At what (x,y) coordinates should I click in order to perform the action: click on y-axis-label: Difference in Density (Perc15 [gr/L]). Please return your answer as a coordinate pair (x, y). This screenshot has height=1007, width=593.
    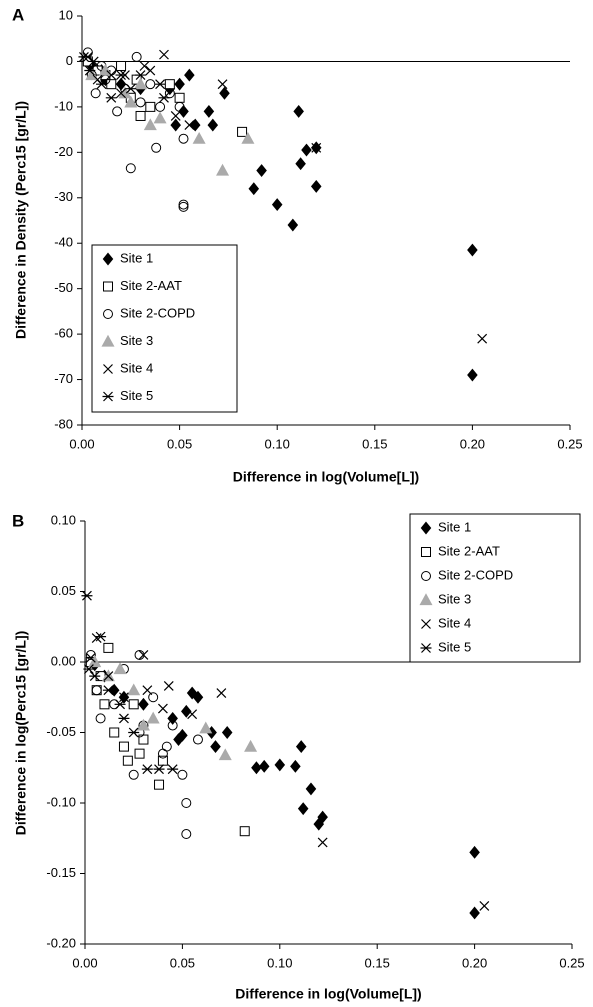
    Looking at the image, I should click on (21, 220).